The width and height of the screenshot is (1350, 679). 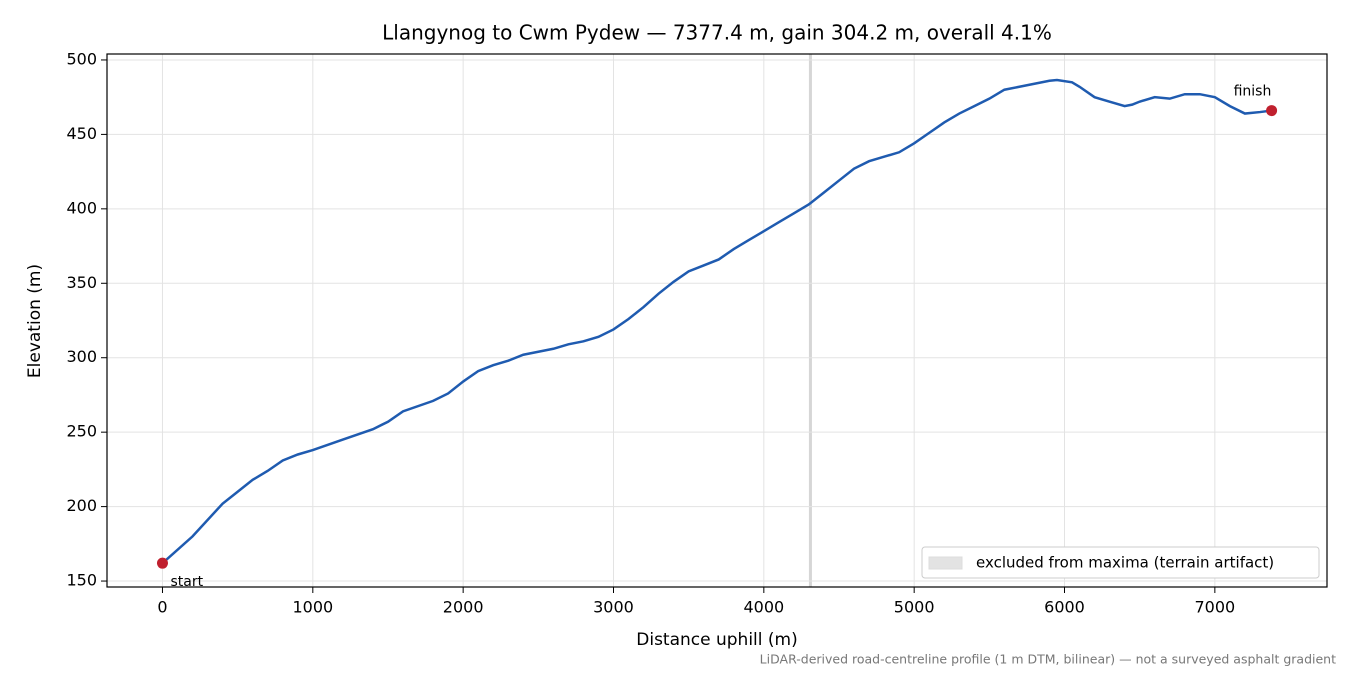 What do you see at coordinates (186, 582) in the screenshot?
I see `start-label: start` at bounding box center [186, 582].